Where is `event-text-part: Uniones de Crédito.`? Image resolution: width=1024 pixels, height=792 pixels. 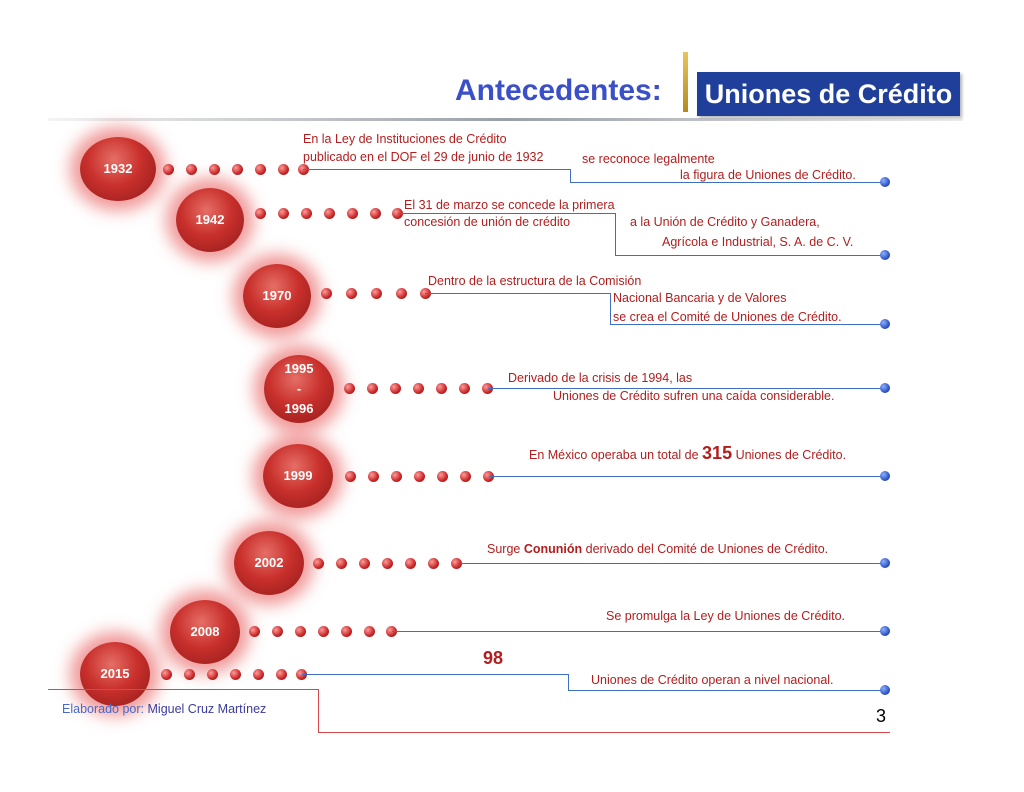
event-text-part: Uniones de Crédito. is located at coordinates (791, 455).